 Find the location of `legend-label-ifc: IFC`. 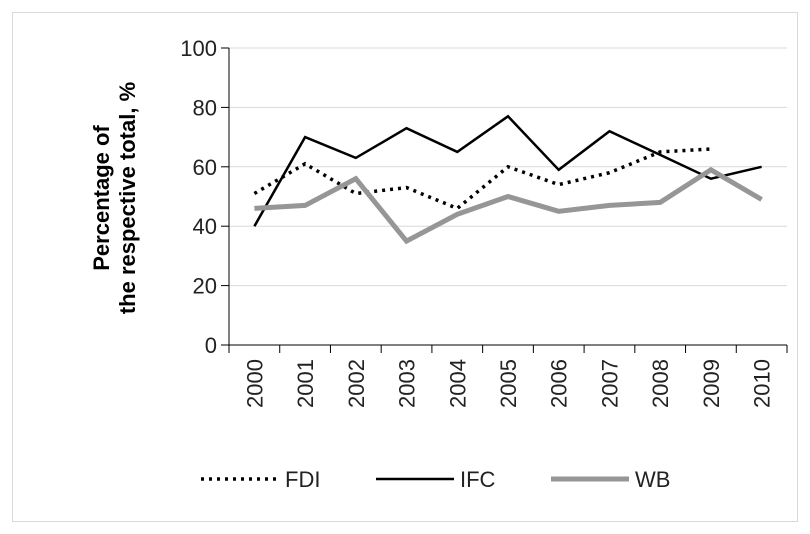

legend-label-ifc: IFC is located at coordinates (478, 479).